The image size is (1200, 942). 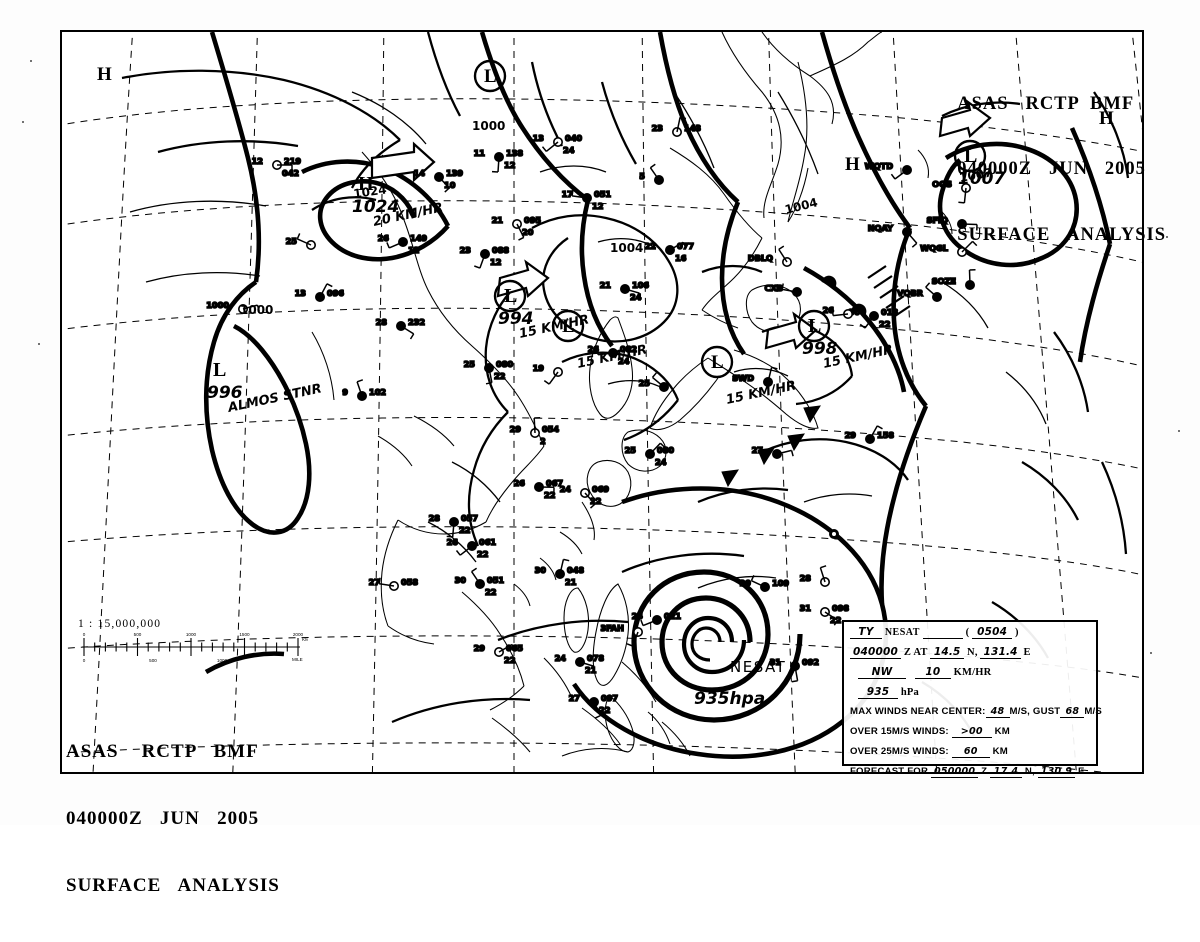 I want to click on station-plot: 29 158, so click(x=869, y=434).